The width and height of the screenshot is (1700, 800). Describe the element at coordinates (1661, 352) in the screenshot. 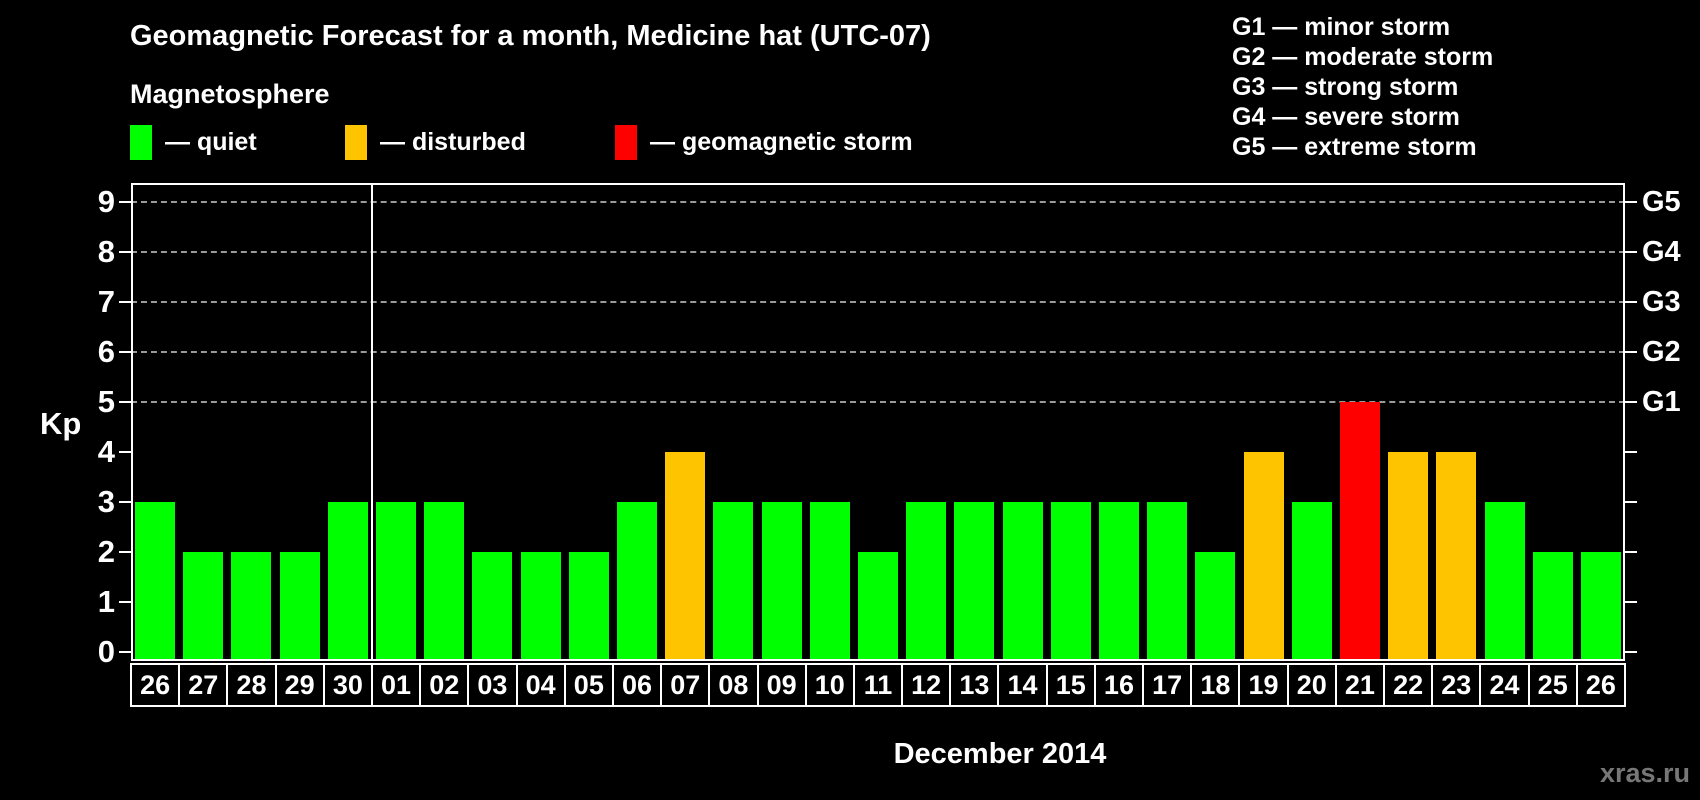

I see `g-axis-label-g2: G2` at that location.